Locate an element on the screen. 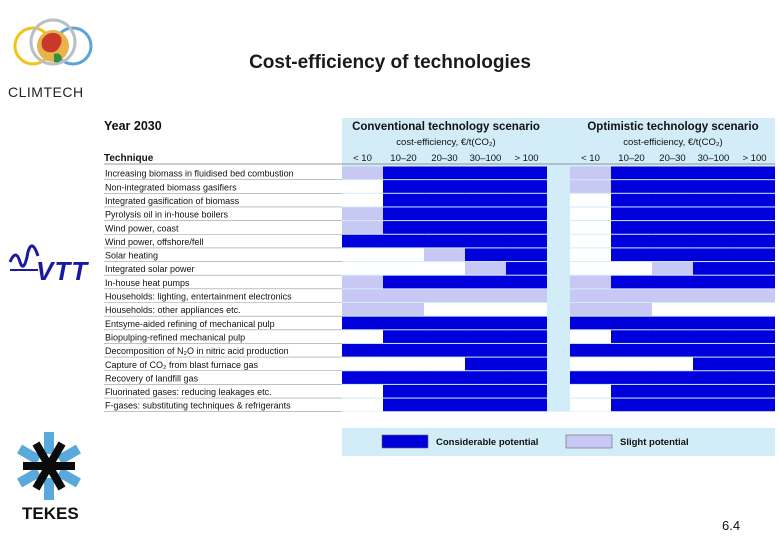  cell-conventional-r11-c0 is located at coordinates (363, 323).